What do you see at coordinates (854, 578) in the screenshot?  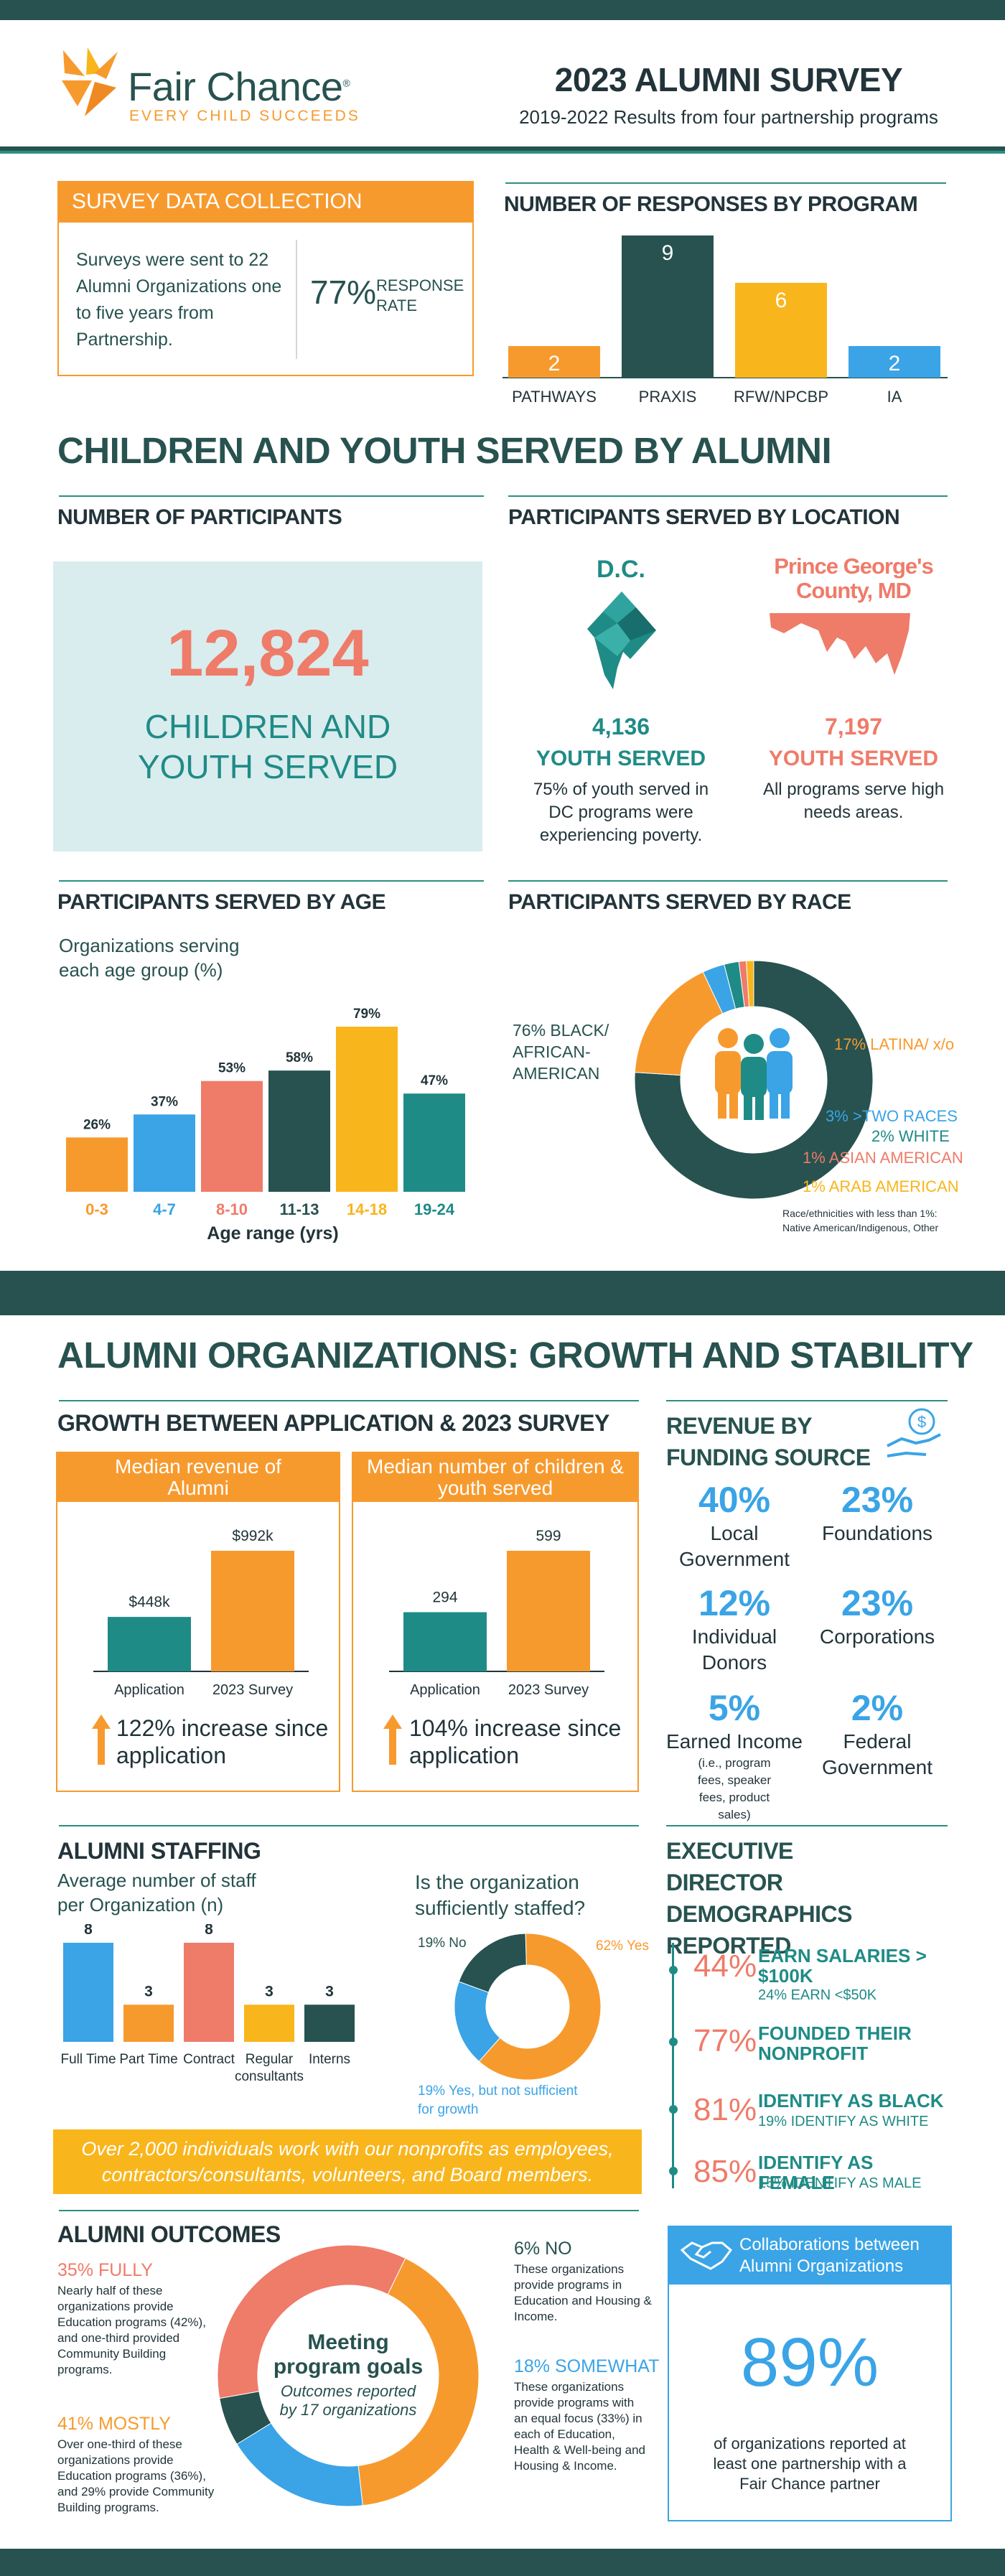 I see `pg-name: Prince George's County, MD` at bounding box center [854, 578].